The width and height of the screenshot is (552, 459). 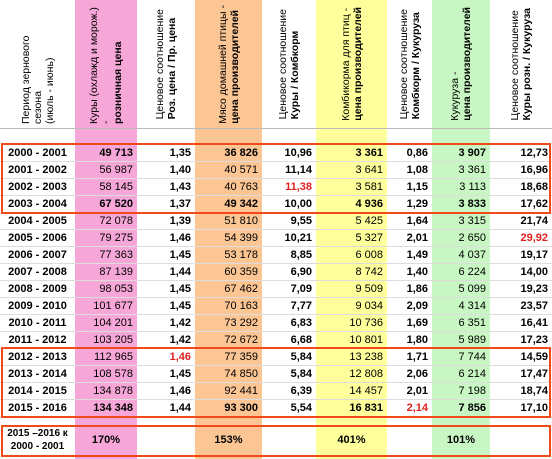 I want to click on header-text: Кукуруза - цена производителей, so click(x=461, y=64).